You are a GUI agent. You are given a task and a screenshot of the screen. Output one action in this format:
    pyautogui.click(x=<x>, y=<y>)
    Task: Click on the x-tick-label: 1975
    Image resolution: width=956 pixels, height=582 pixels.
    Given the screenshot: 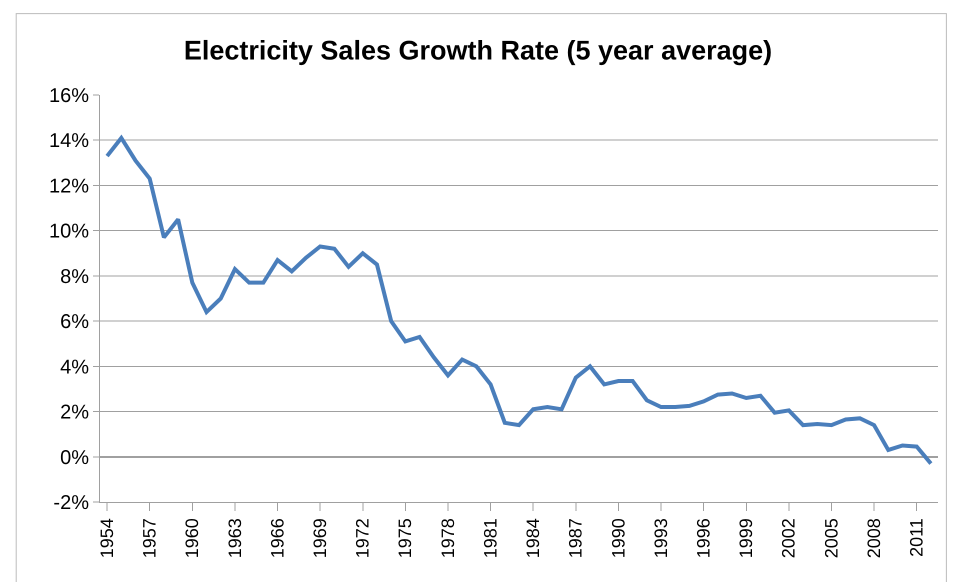 What is the action you would take?
    pyautogui.click(x=405, y=538)
    